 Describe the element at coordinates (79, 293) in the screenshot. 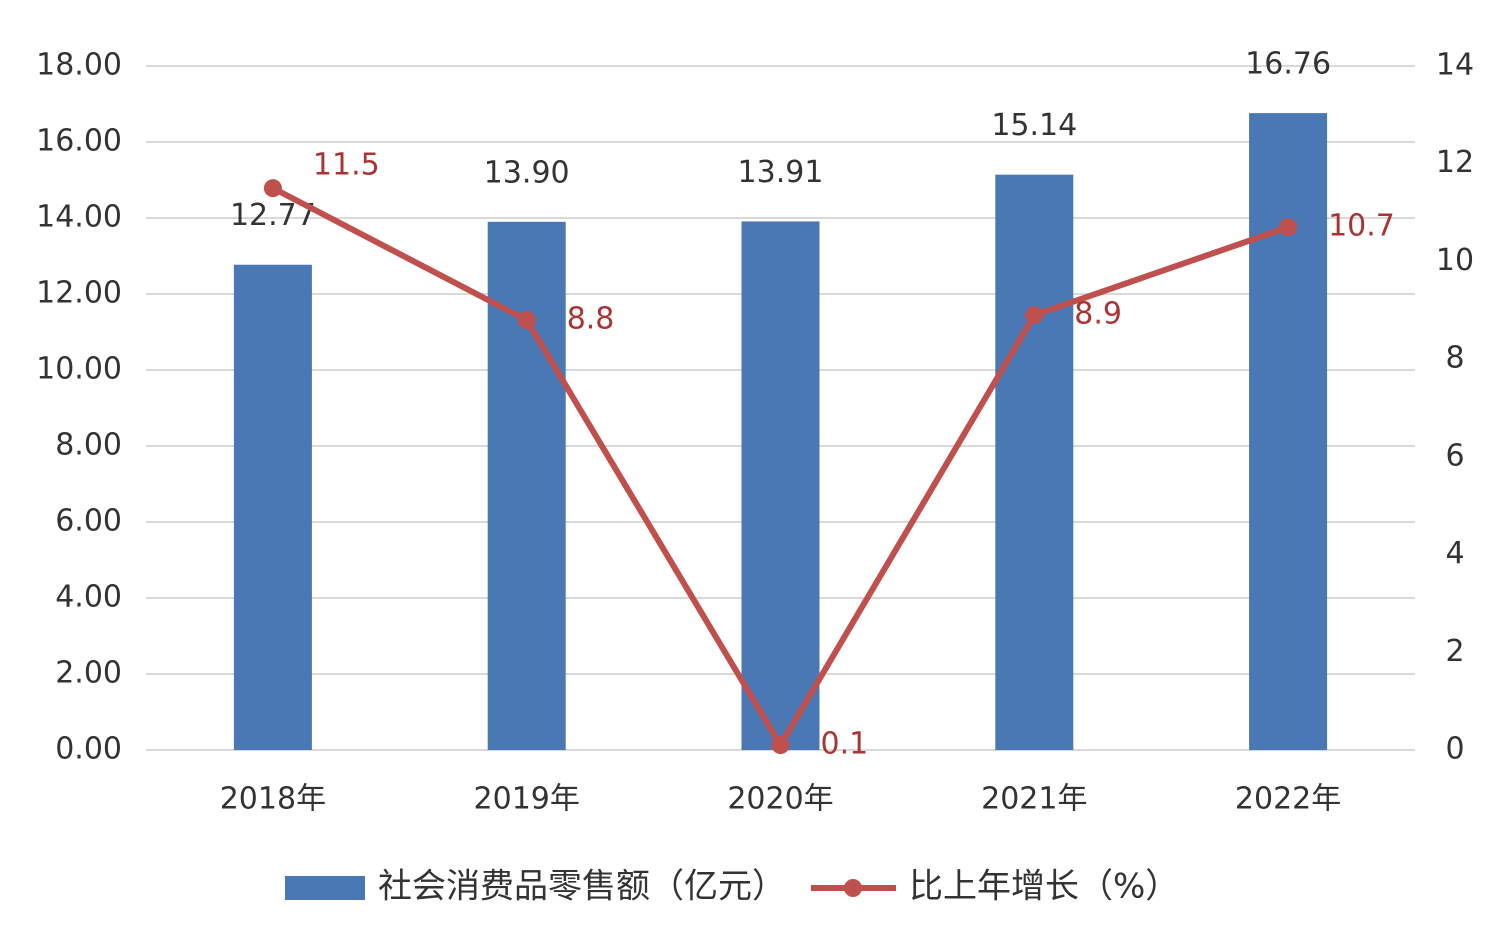

I see `y-tick-label: 12.00` at that location.